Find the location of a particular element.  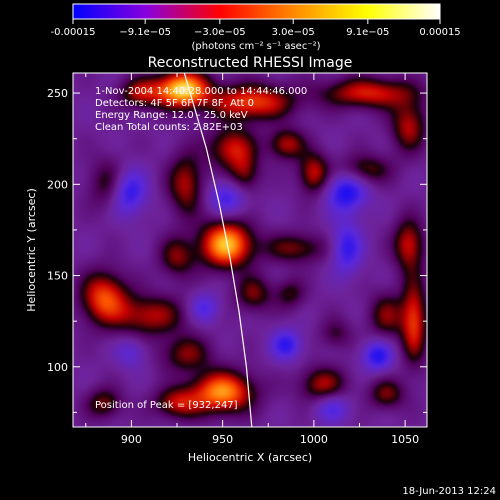

x-tick-label: 1050 is located at coordinates (405, 439).